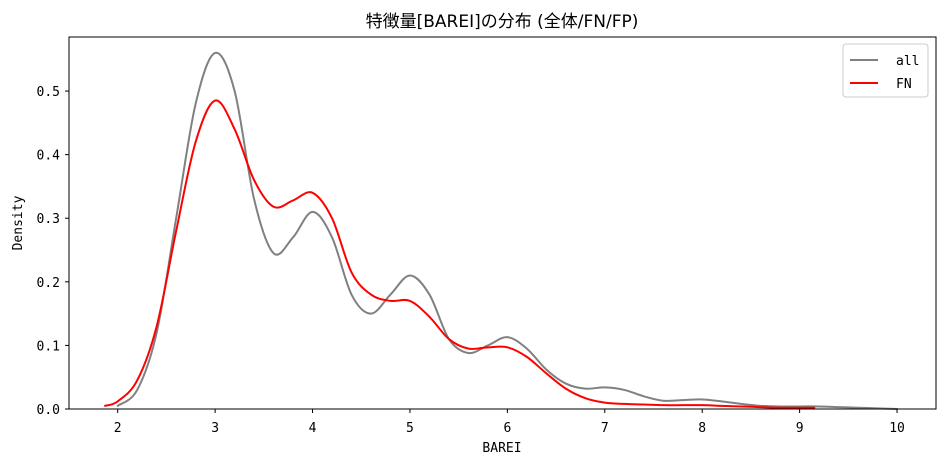 This screenshot has height=467, width=948. I want to click on y-tick-label: 0.5, so click(48, 92).